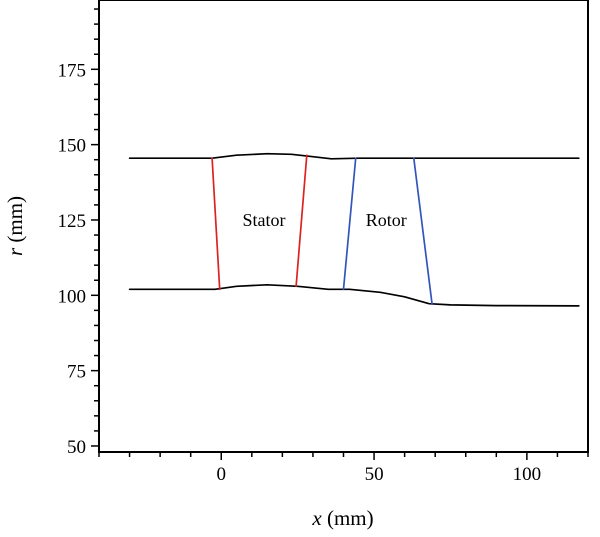 The width and height of the screenshot is (600, 537). I want to click on y-axis-ticks: 50 75 100 125 150 175, so click(78, 233).